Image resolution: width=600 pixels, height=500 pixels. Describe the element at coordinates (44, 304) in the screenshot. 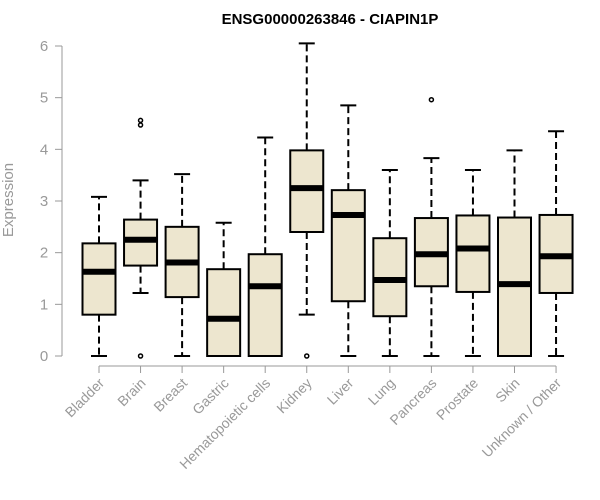

I see `y-tick-label: 1` at that location.